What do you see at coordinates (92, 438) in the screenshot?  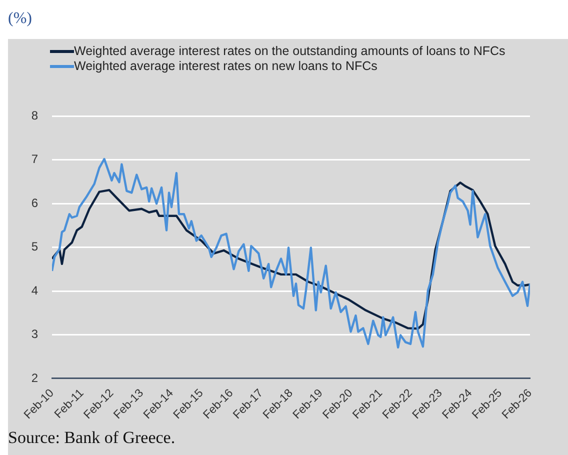 I see `source-note: Source: Bank of Greece.` at bounding box center [92, 438].